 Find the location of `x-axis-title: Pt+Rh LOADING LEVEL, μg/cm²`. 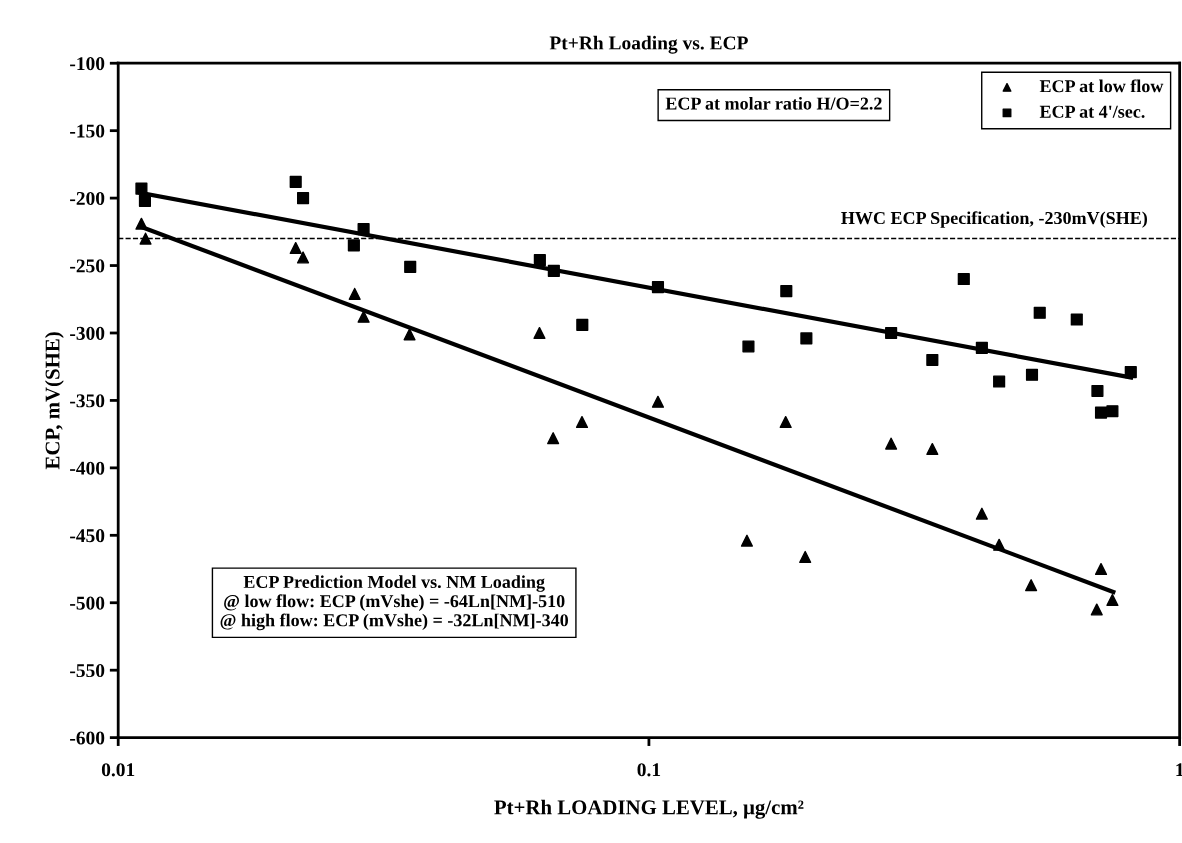

x-axis-title: Pt+Rh LOADING LEVEL, μg/cm² is located at coordinates (649, 809).